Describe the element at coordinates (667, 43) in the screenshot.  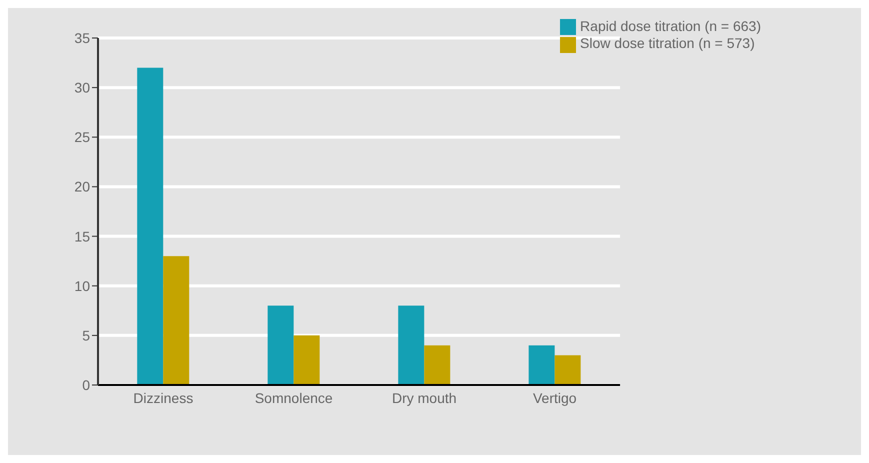
I see `legend-label: Slow dose titration (n = 573)` at that location.